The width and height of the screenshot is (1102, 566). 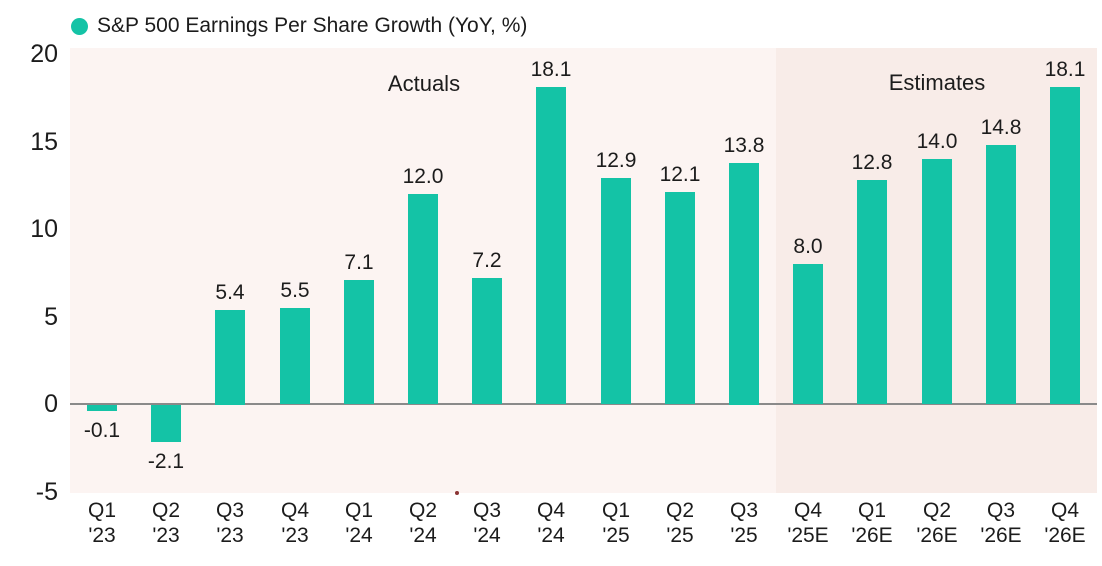 What do you see at coordinates (294, 523) in the screenshot?
I see `x-tick-label-Q423: Q4'23` at bounding box center [294, 523].